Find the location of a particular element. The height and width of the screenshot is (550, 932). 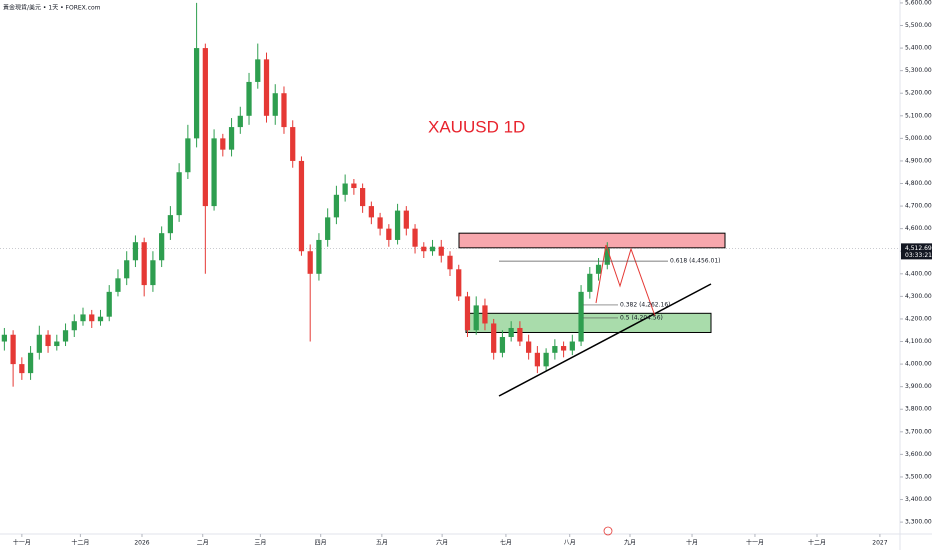

x-tick-label: 五月 is located at coordinates (382, 543).